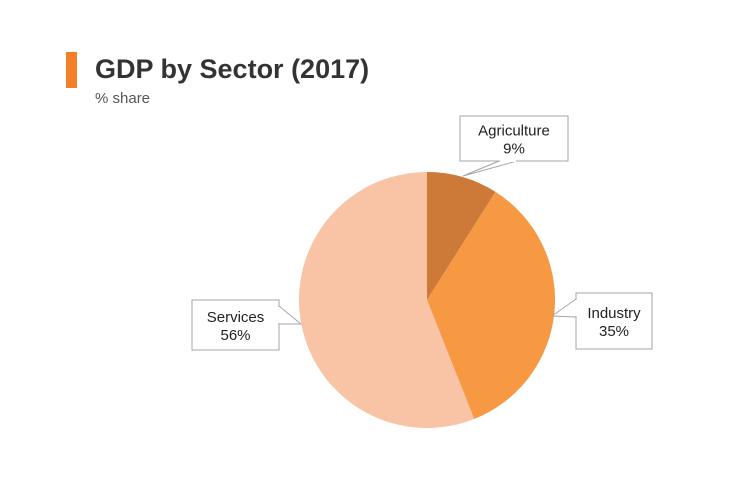  What do you see at coordinates (614, 313) in the screenshot?
I see `slice-name-label: Industry` at bounding box center [614, 313].